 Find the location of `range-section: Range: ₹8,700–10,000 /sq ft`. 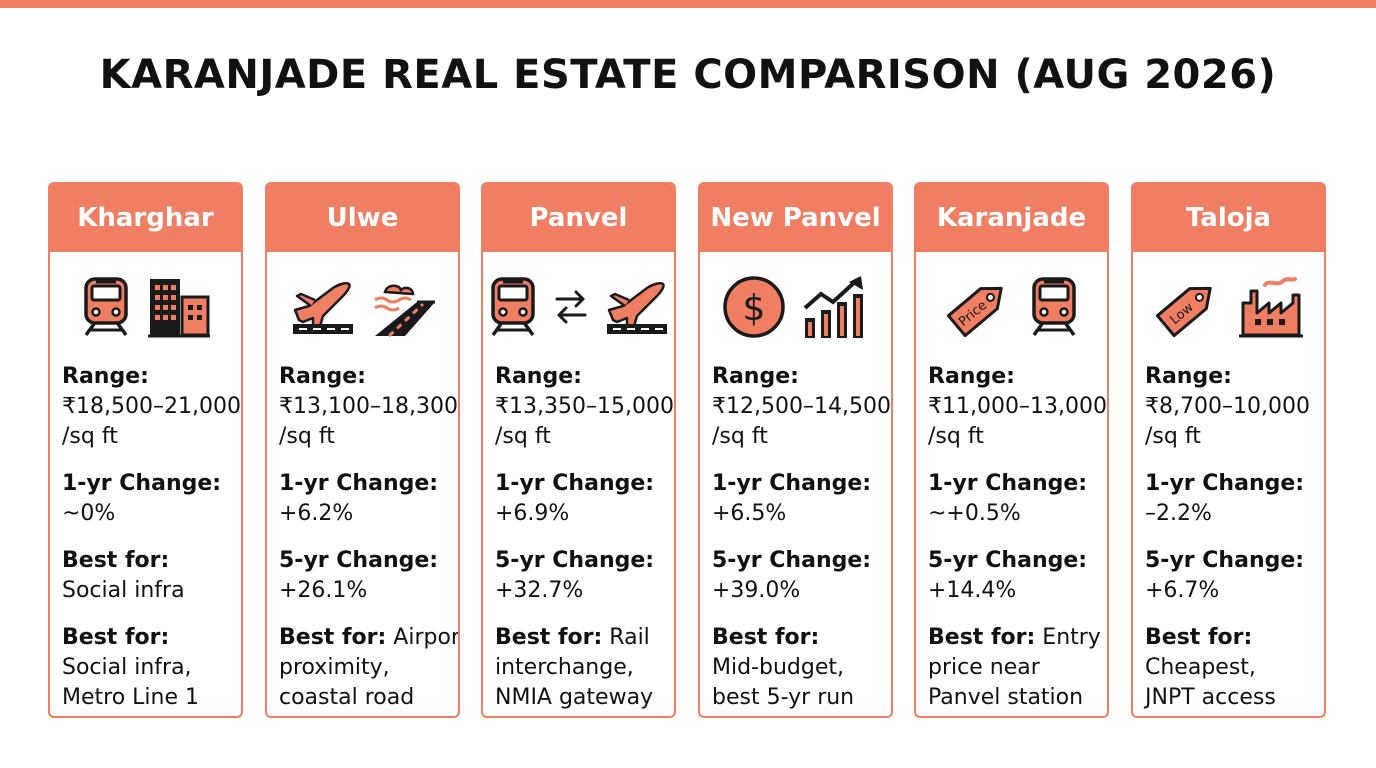

range-section: Range: ₹8,700–10,000 /sq ft is located at coordinates (1234, 407).